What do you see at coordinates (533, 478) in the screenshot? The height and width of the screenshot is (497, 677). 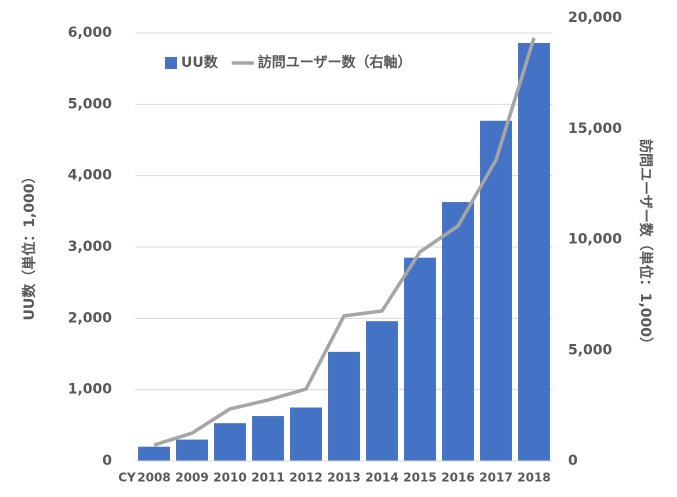 I see `x-tick-label: 2018` at bounding box center [533, 478].